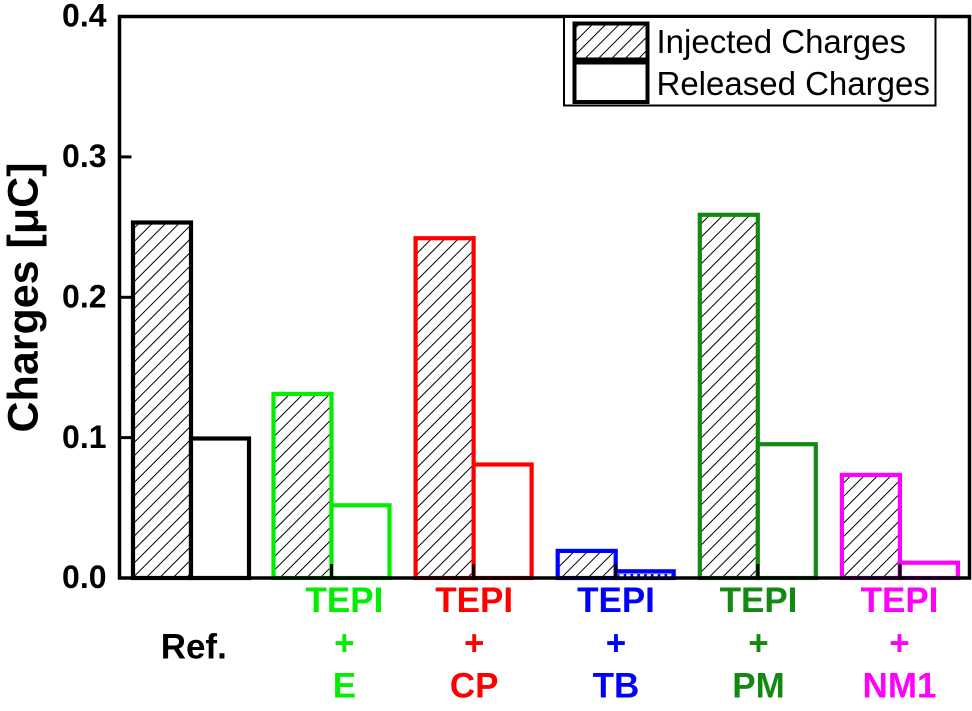 The height and width of the screenshot is (711, 972). Describe the element at coordinates (84, 437) in the screenshot. I see `svg-text: 0.1` at that location.